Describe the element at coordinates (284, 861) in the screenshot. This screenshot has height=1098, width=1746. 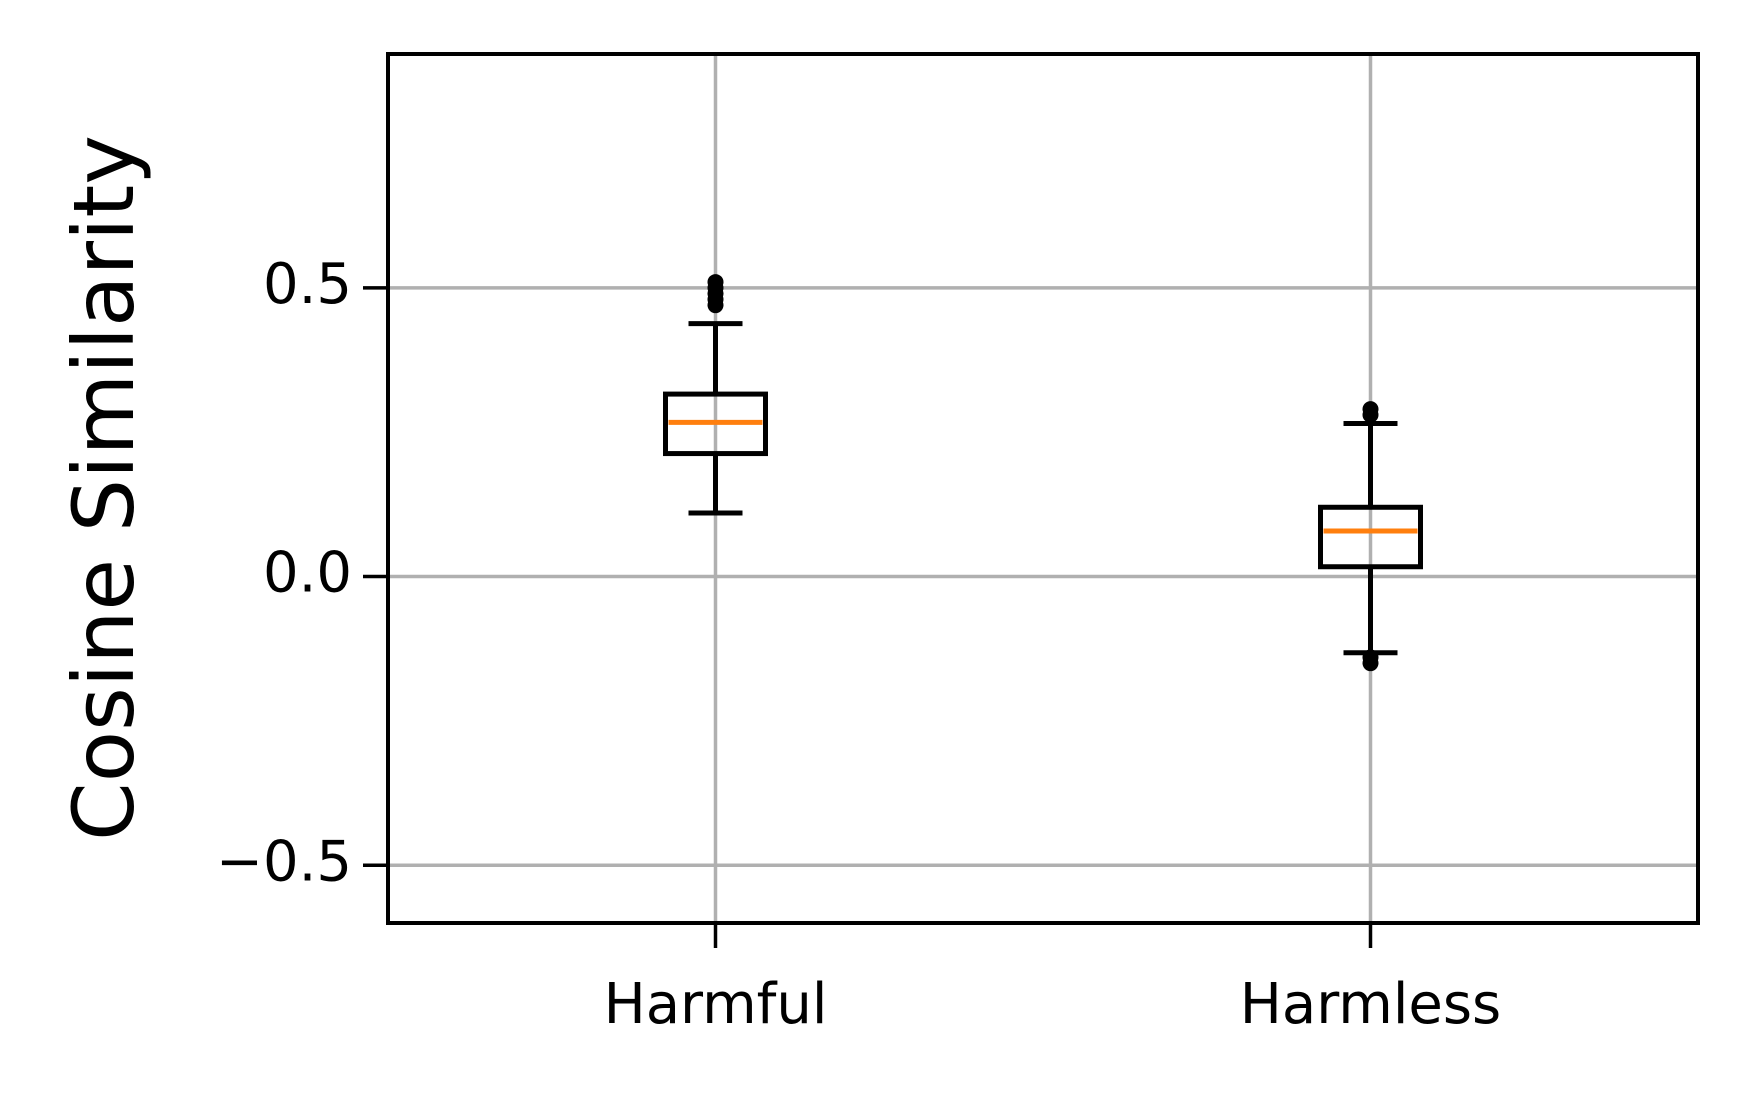
I see `y-tick-label: −0.5` at that location.